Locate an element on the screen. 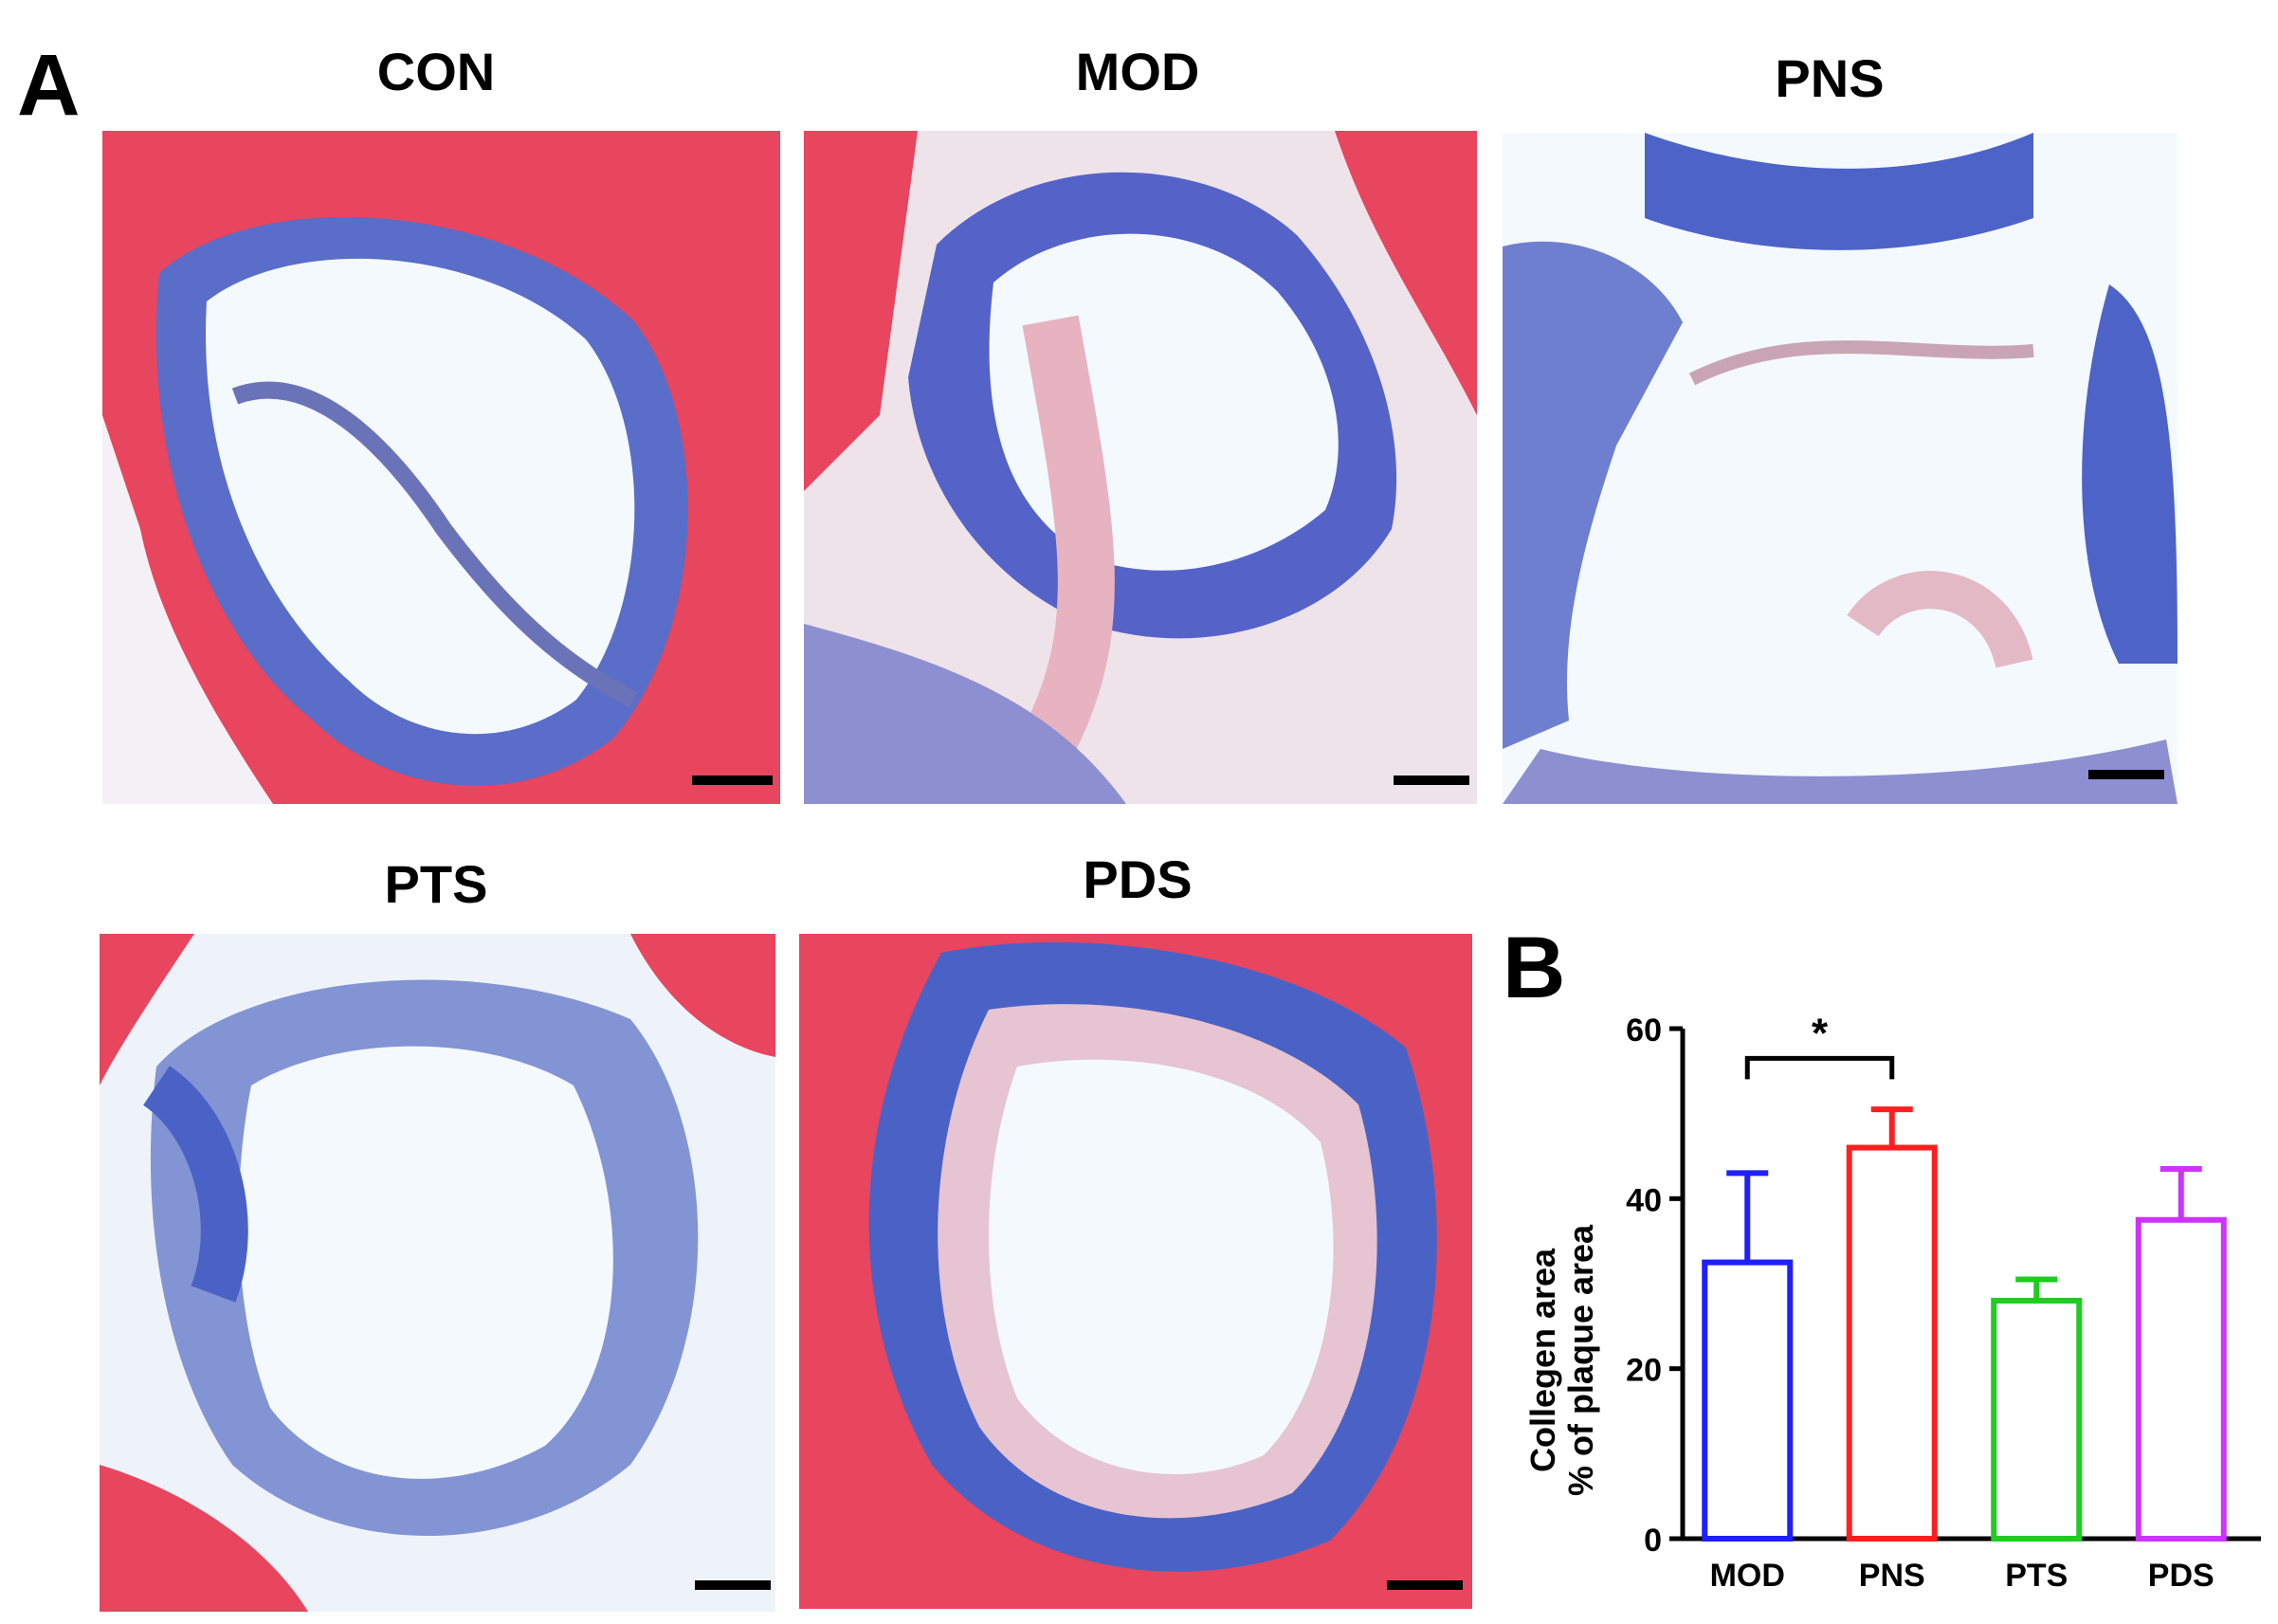 The image size is (2278, 1624). title-mod: MOD is located at coordinates (1137, 71).